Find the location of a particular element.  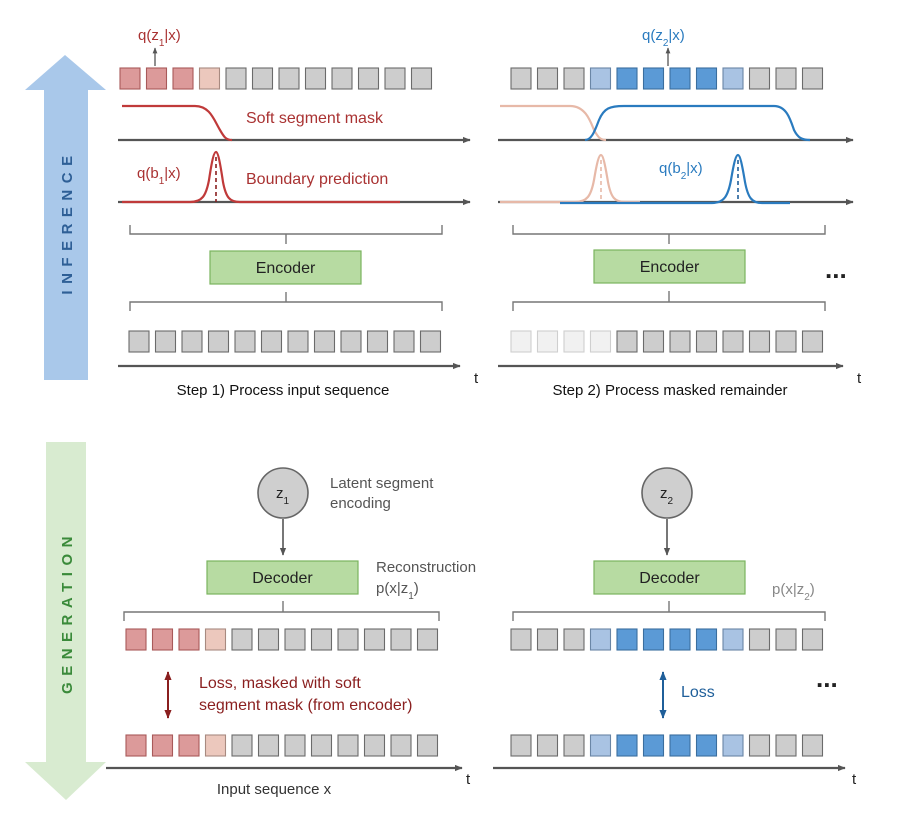

boundary-caption: Boundary prediction is located at coordinates (317, 179).